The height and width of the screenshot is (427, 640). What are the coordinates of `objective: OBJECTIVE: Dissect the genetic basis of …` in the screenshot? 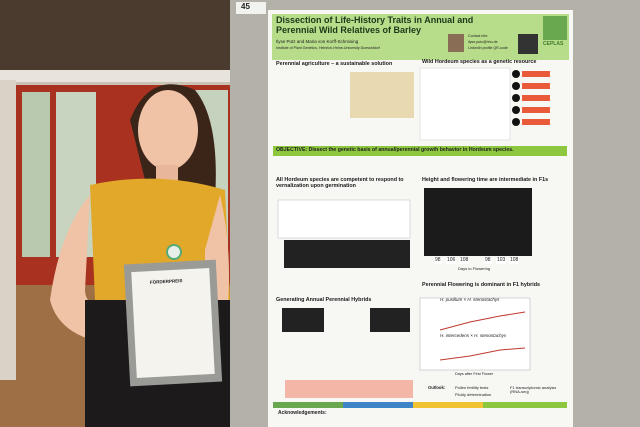 It's located at (395, 150).